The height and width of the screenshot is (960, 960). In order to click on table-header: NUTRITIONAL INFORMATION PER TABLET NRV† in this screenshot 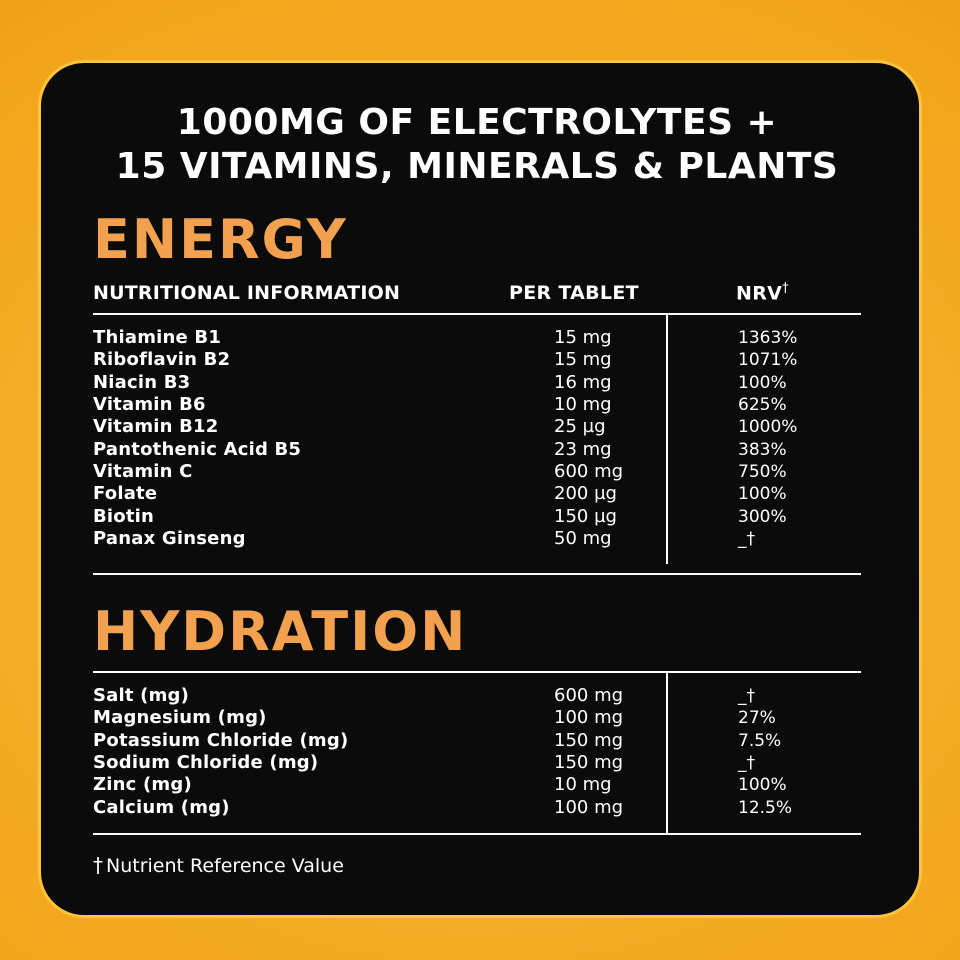, I will do `click(477, 292)`.